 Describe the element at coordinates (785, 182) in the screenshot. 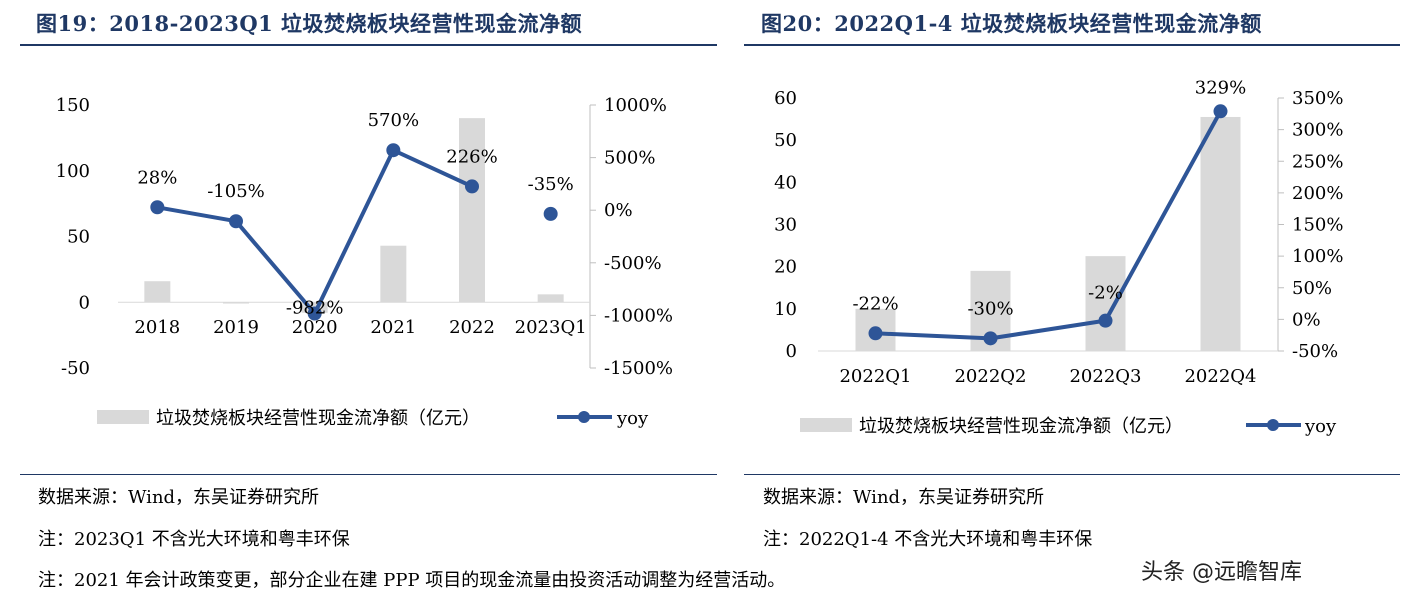

I see `chart-2-y-left-tick-label: 40` at that location.